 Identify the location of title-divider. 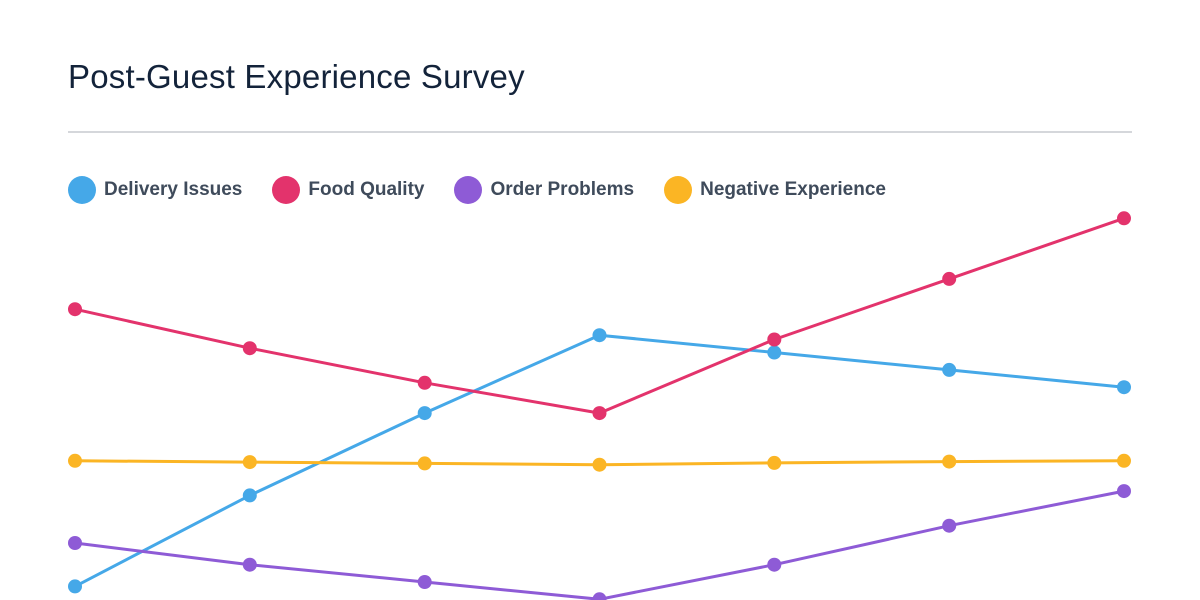
(600, 132).